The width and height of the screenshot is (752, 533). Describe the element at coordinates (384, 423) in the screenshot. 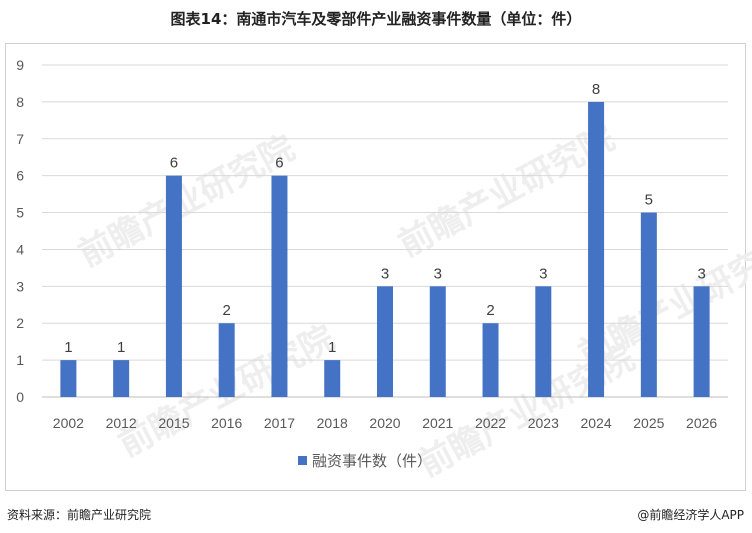

I see `x-tick-label-2020: 2020` at that location.